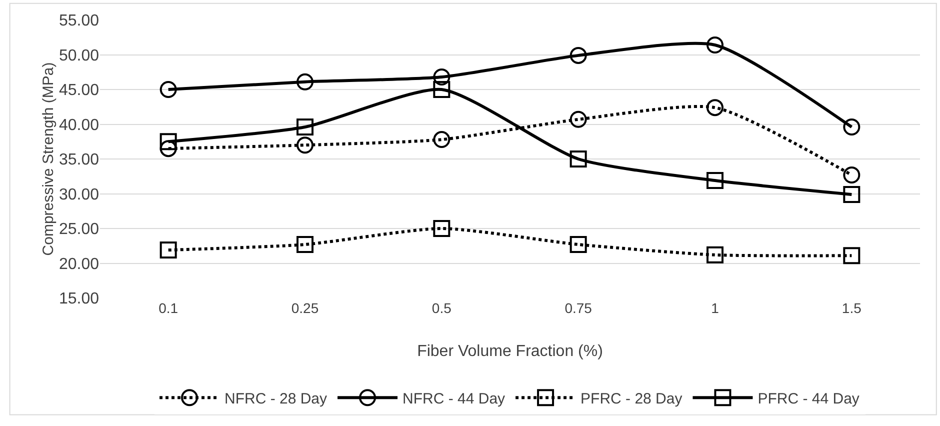 The width and height of the screenshot is (940, 426). What do you see at coordinates (79, 299) in the screenshot?
I see `y-tick-label: 15.00` at bounding box center [79, 299].